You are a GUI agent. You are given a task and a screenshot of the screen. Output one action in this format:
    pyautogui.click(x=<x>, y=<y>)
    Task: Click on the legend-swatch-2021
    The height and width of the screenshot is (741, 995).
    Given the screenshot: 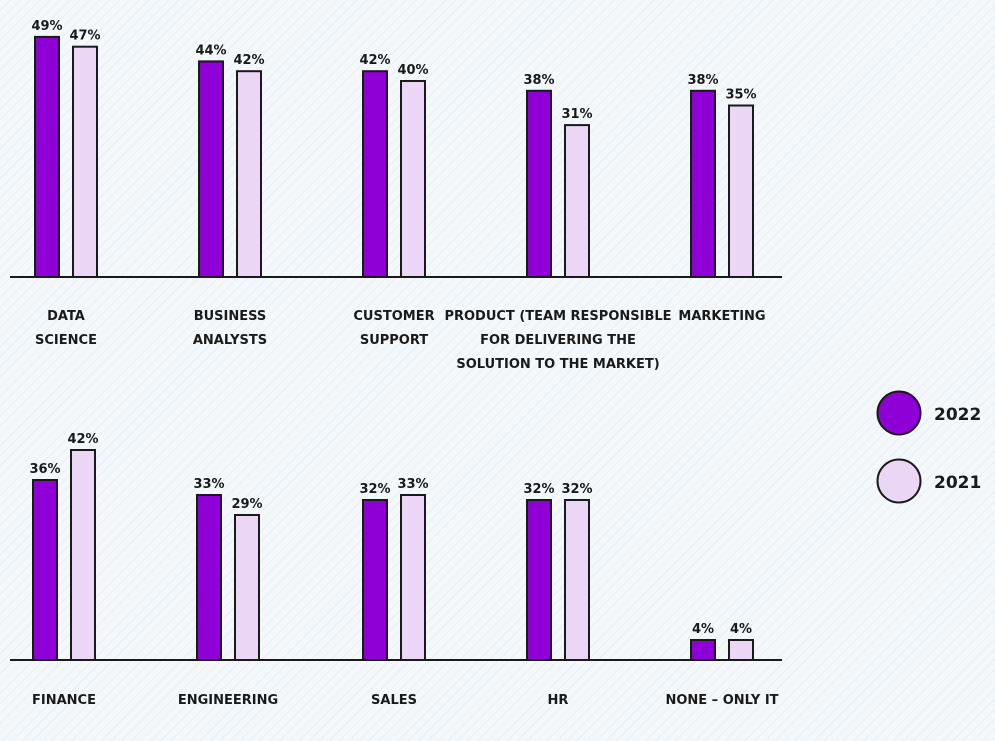 What is the action you would take?
    pyautogui.click(x=899, y=481)
    